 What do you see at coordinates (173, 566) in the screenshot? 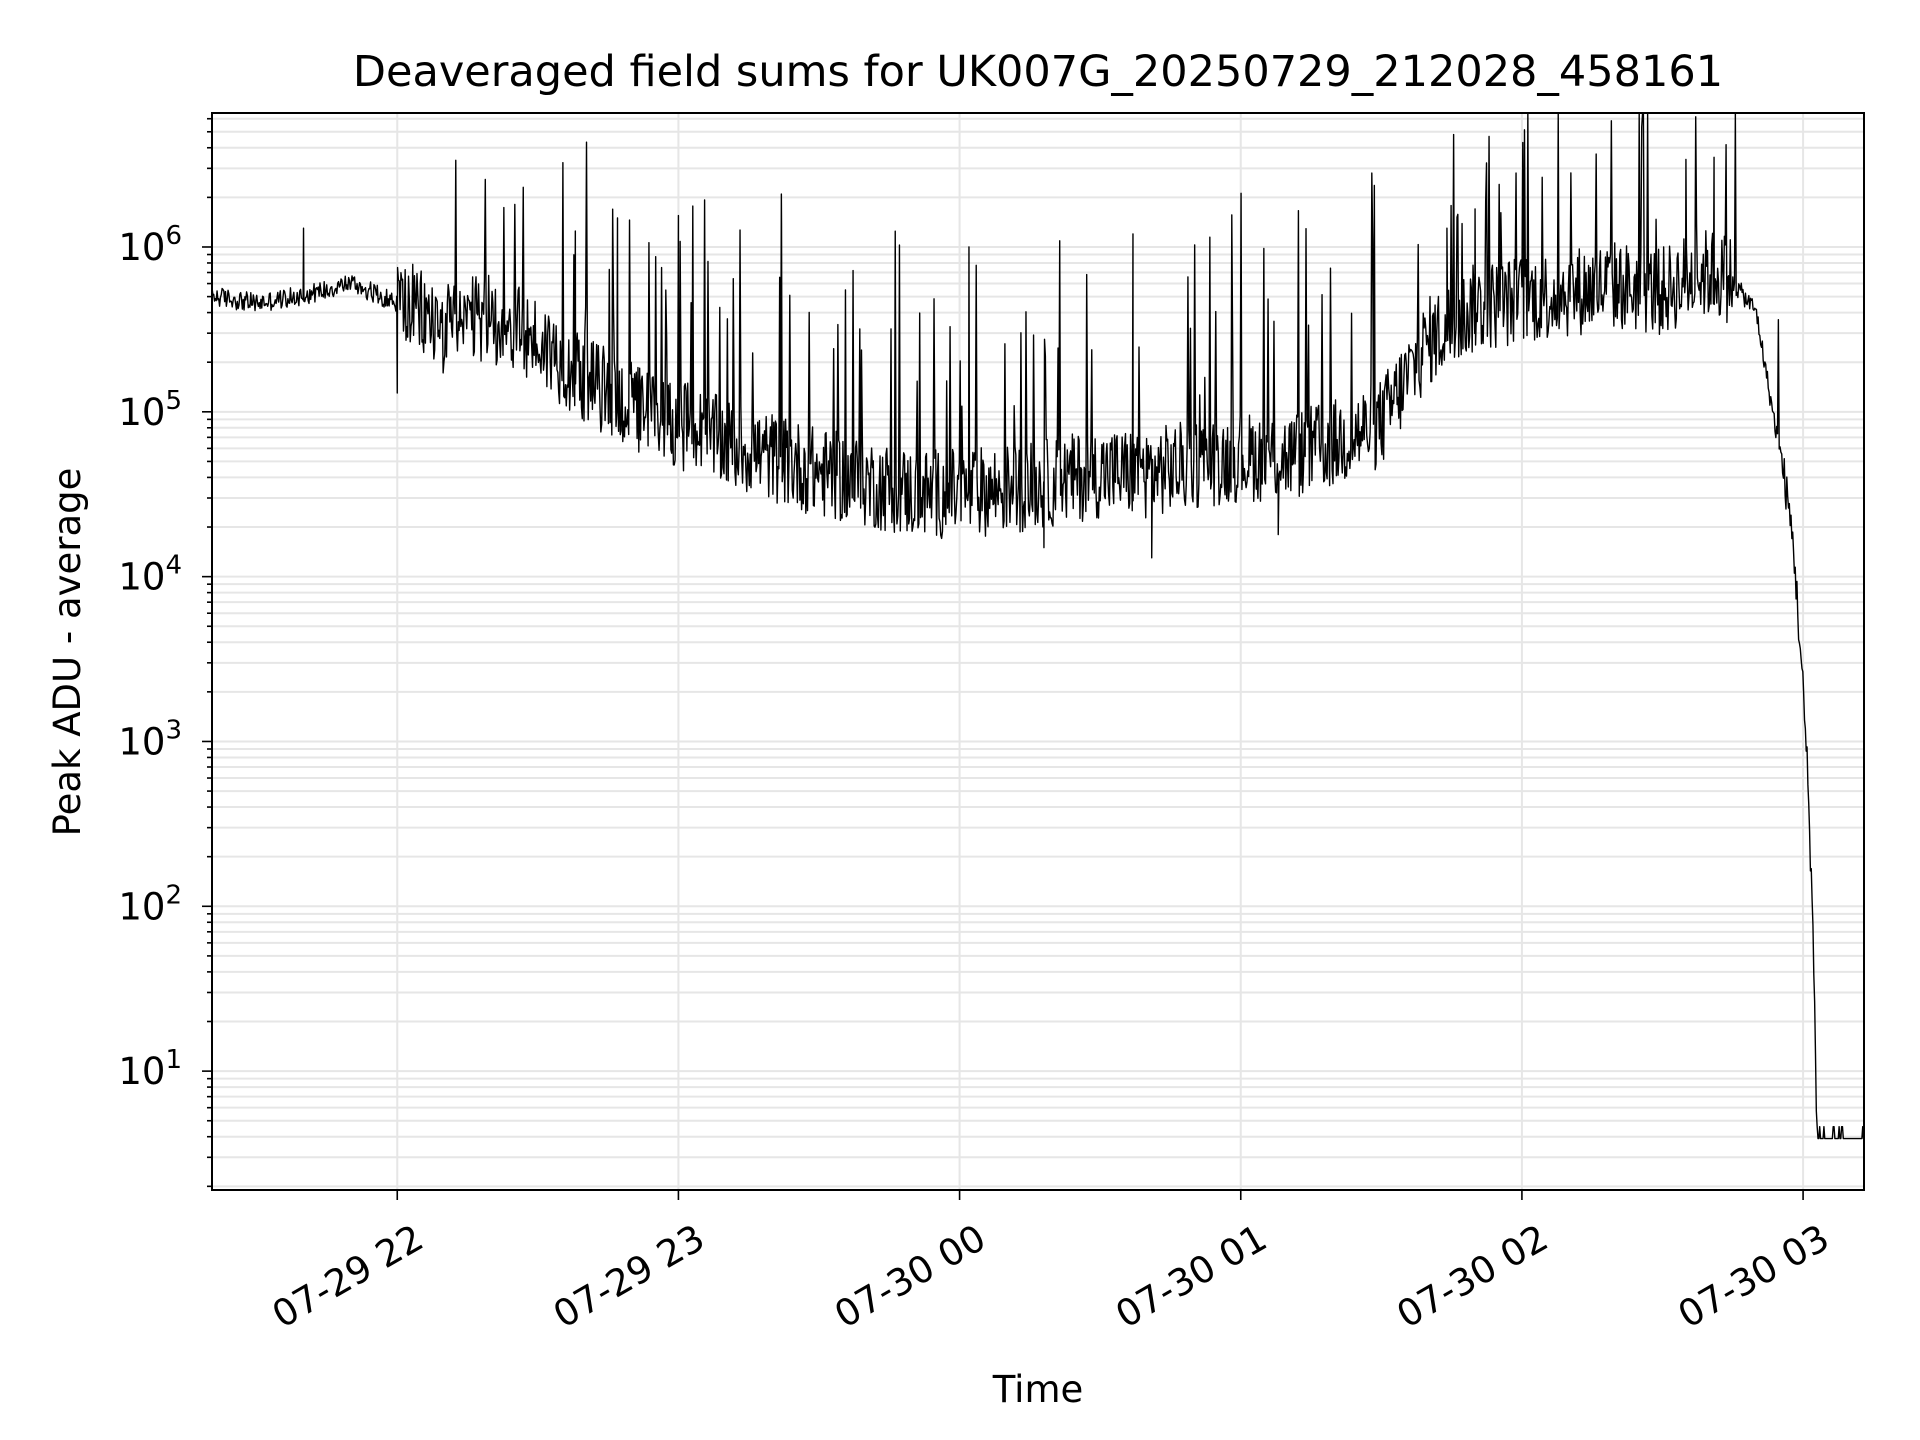
I see `y-tick-exponent: 4` at bounding box center [173, 566].